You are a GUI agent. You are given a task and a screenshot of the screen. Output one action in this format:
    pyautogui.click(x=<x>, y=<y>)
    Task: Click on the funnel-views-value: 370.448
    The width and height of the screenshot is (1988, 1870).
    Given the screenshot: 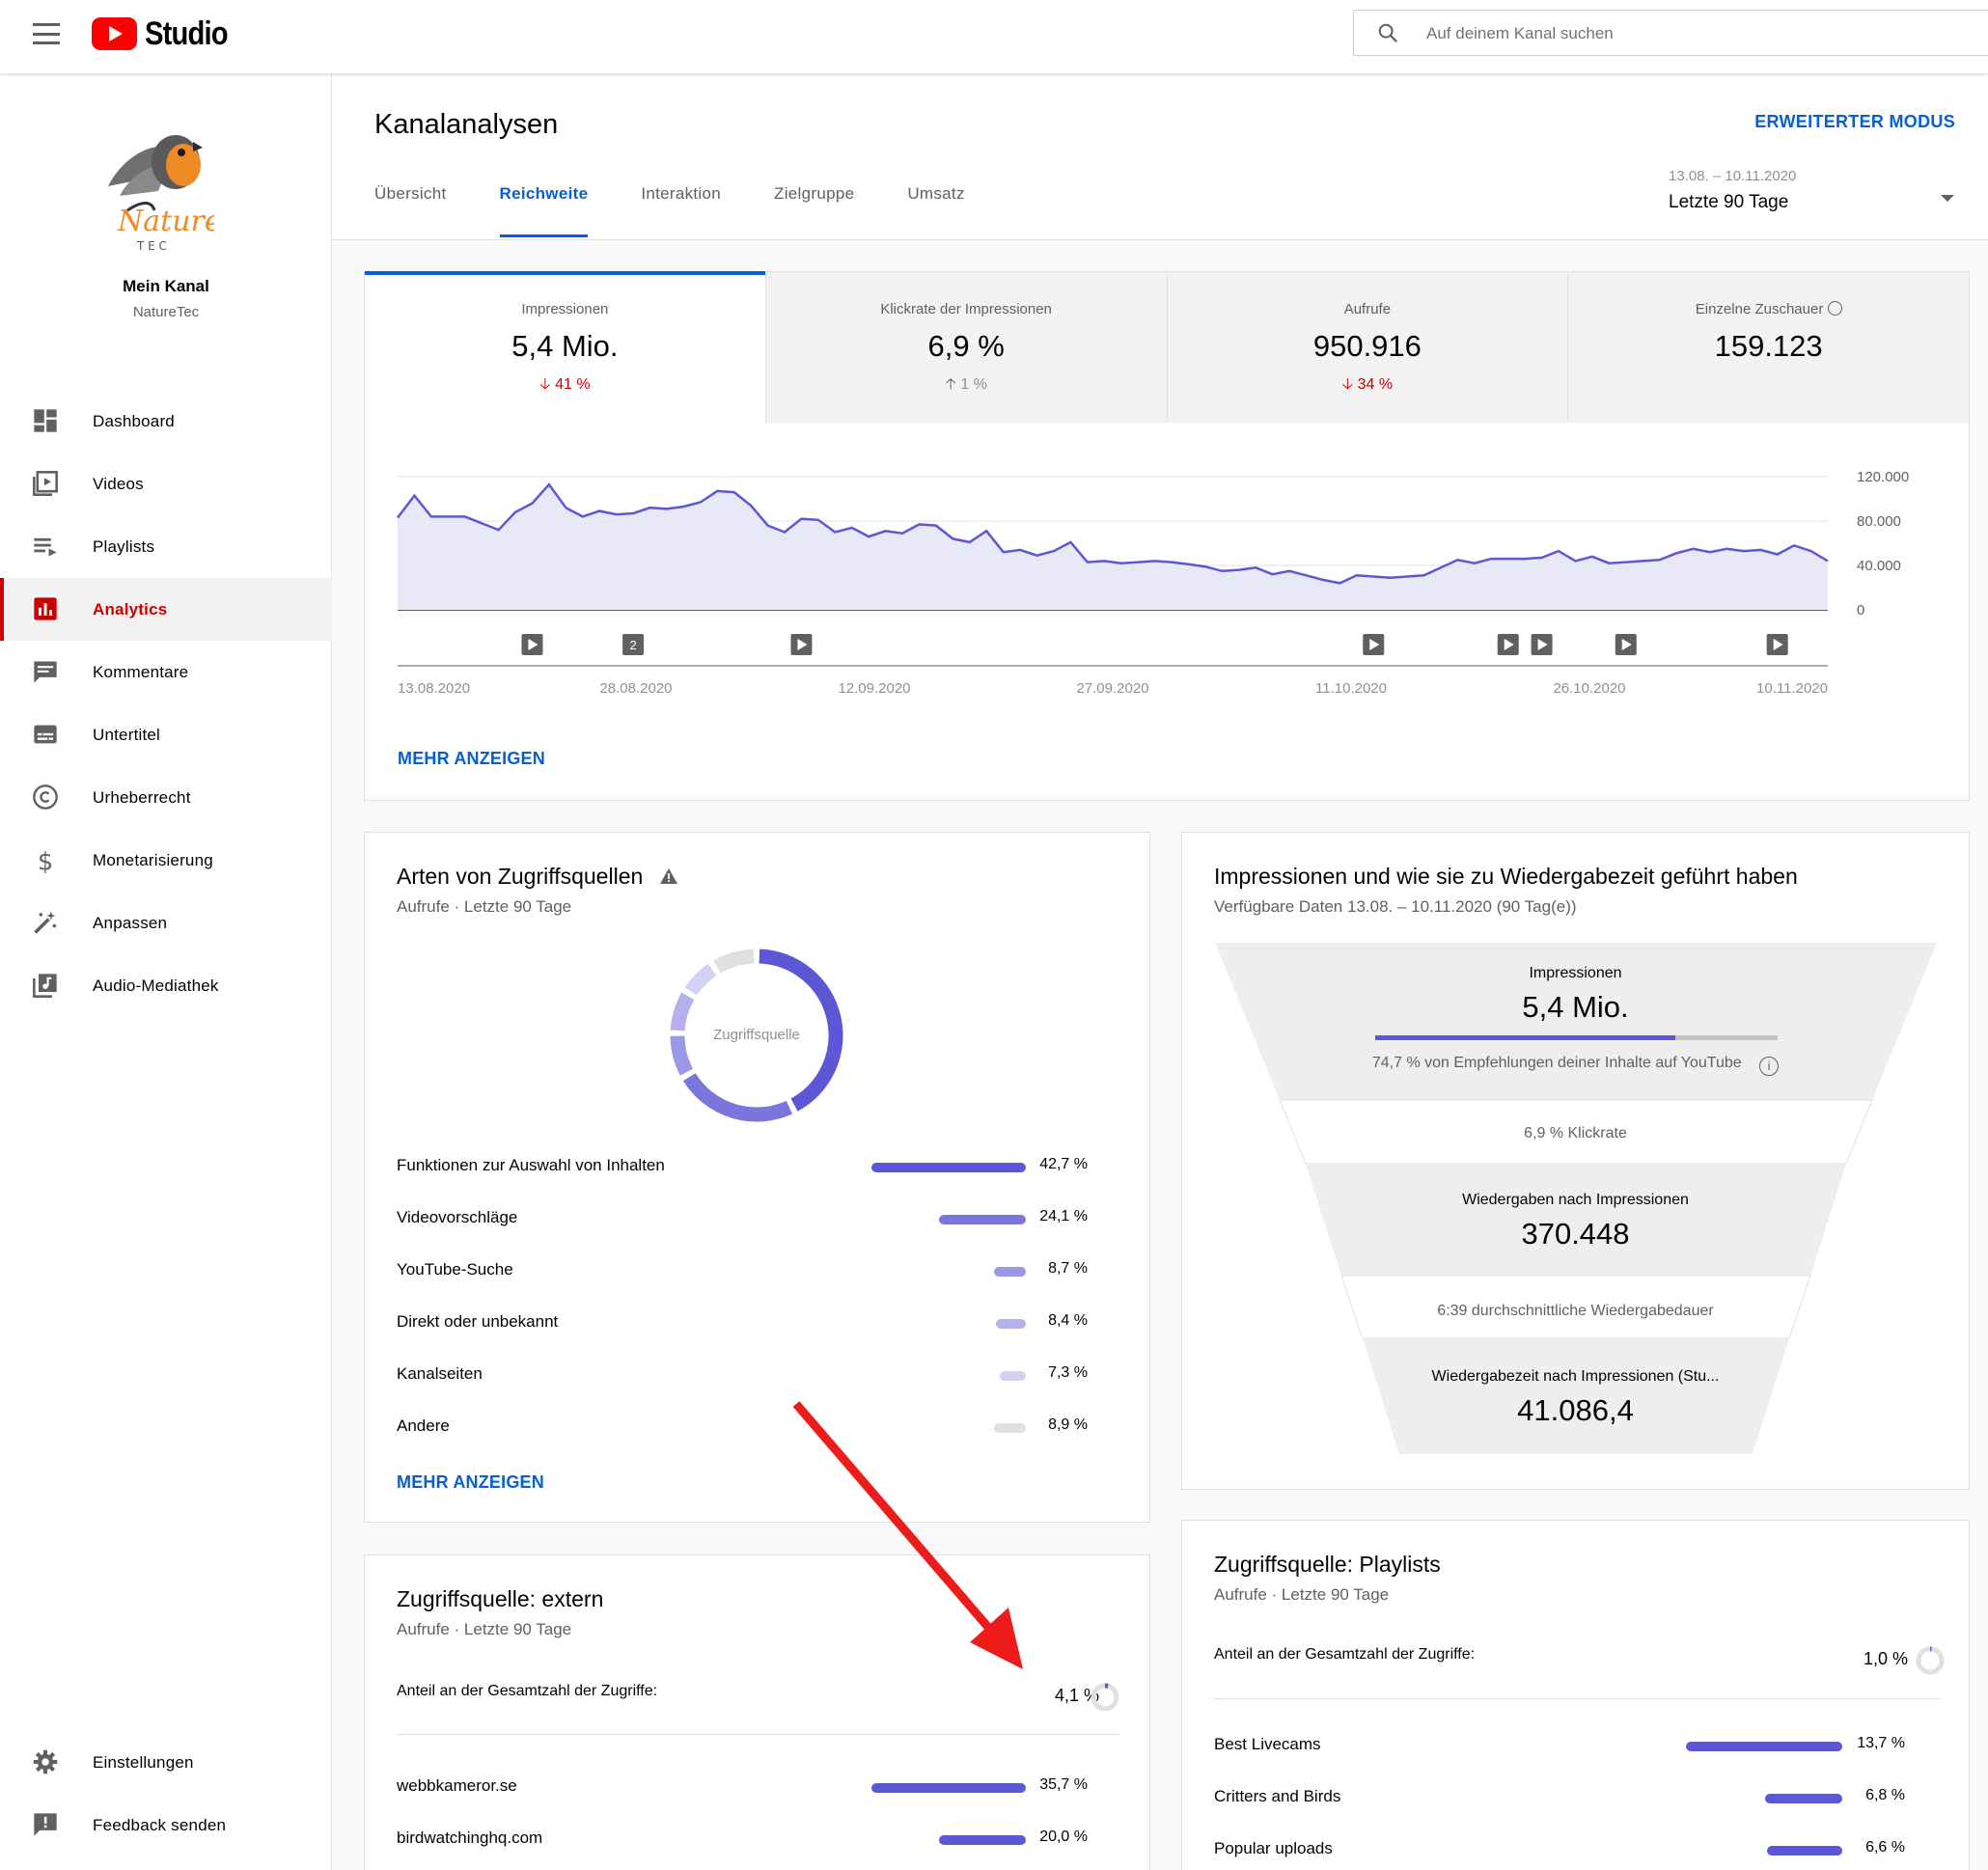 What is the action you would take?
    pyautogui.click(x=1575, y=1234)
    